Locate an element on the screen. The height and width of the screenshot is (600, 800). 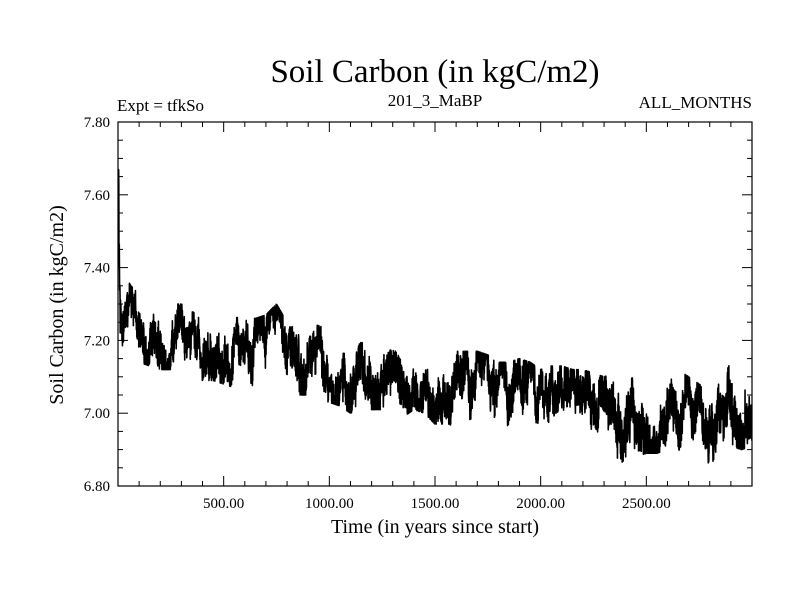
y-tick-label: 7.20 is located at coordinates (97, 341).